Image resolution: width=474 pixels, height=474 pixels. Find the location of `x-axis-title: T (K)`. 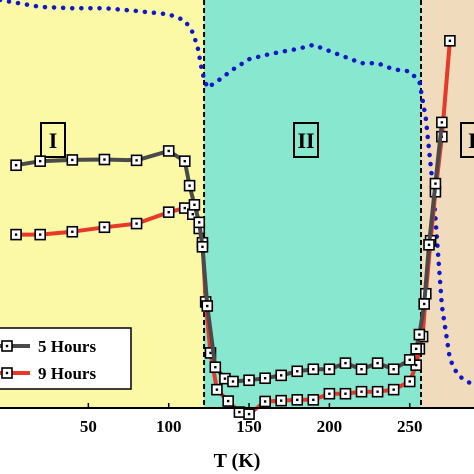

x-axis-title: T (K) is located at coordinates (237, 461).